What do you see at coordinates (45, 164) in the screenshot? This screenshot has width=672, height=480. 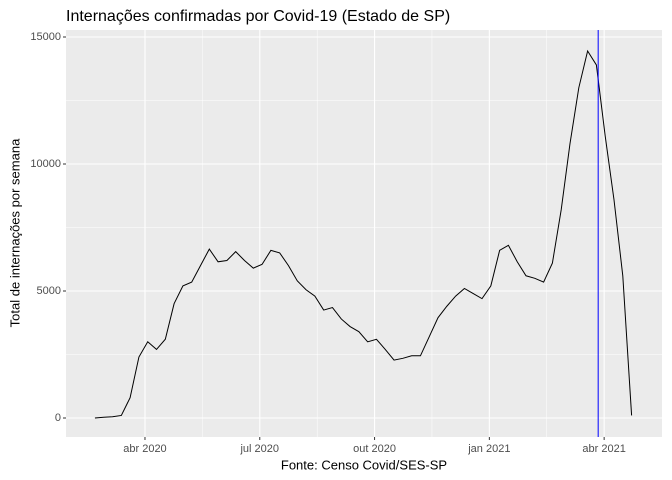 I see `y-tick-label: 10000` at bounding box center [45, 164].